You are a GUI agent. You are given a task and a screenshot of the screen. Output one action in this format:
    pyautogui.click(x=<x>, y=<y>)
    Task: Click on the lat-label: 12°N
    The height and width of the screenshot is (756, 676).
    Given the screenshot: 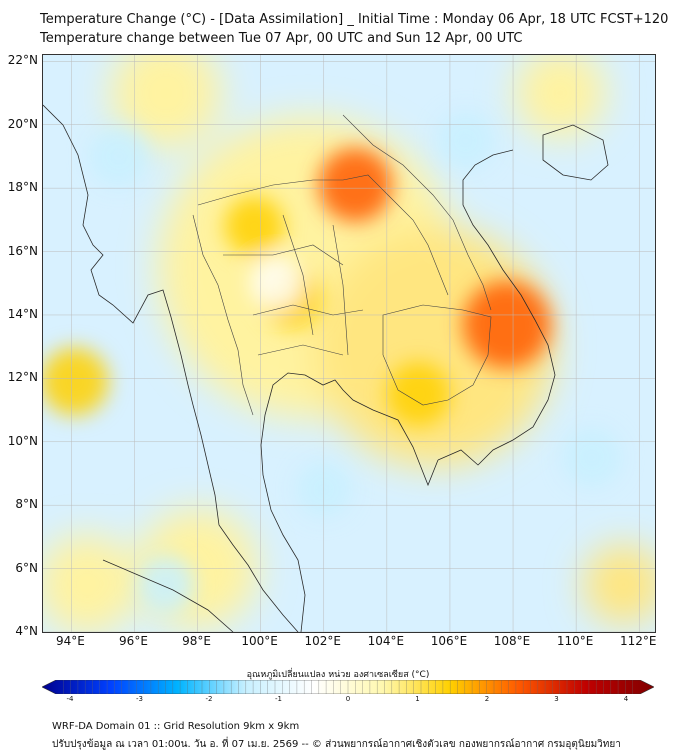 What is the action you would take?
    pyautogui.click(x=22, y=377)
    